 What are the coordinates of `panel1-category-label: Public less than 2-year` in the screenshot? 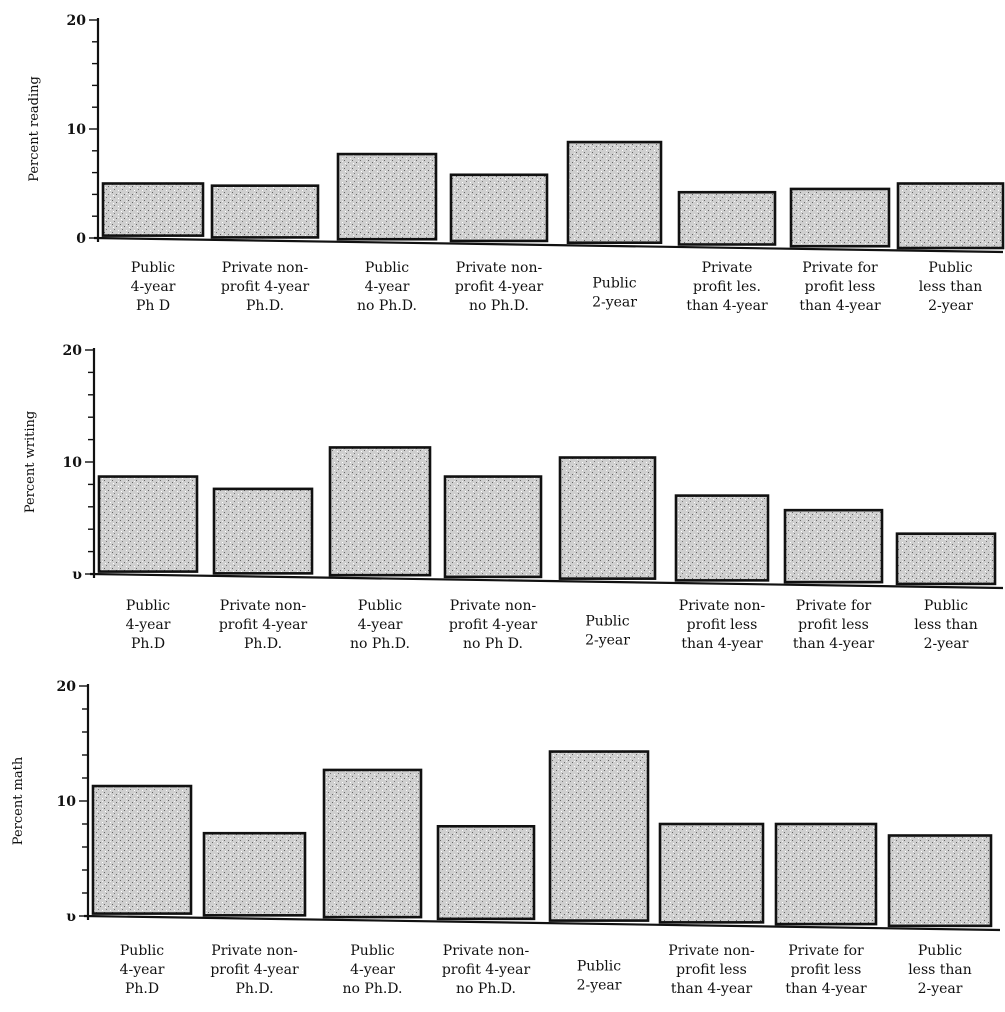 It's located at (951, 287).